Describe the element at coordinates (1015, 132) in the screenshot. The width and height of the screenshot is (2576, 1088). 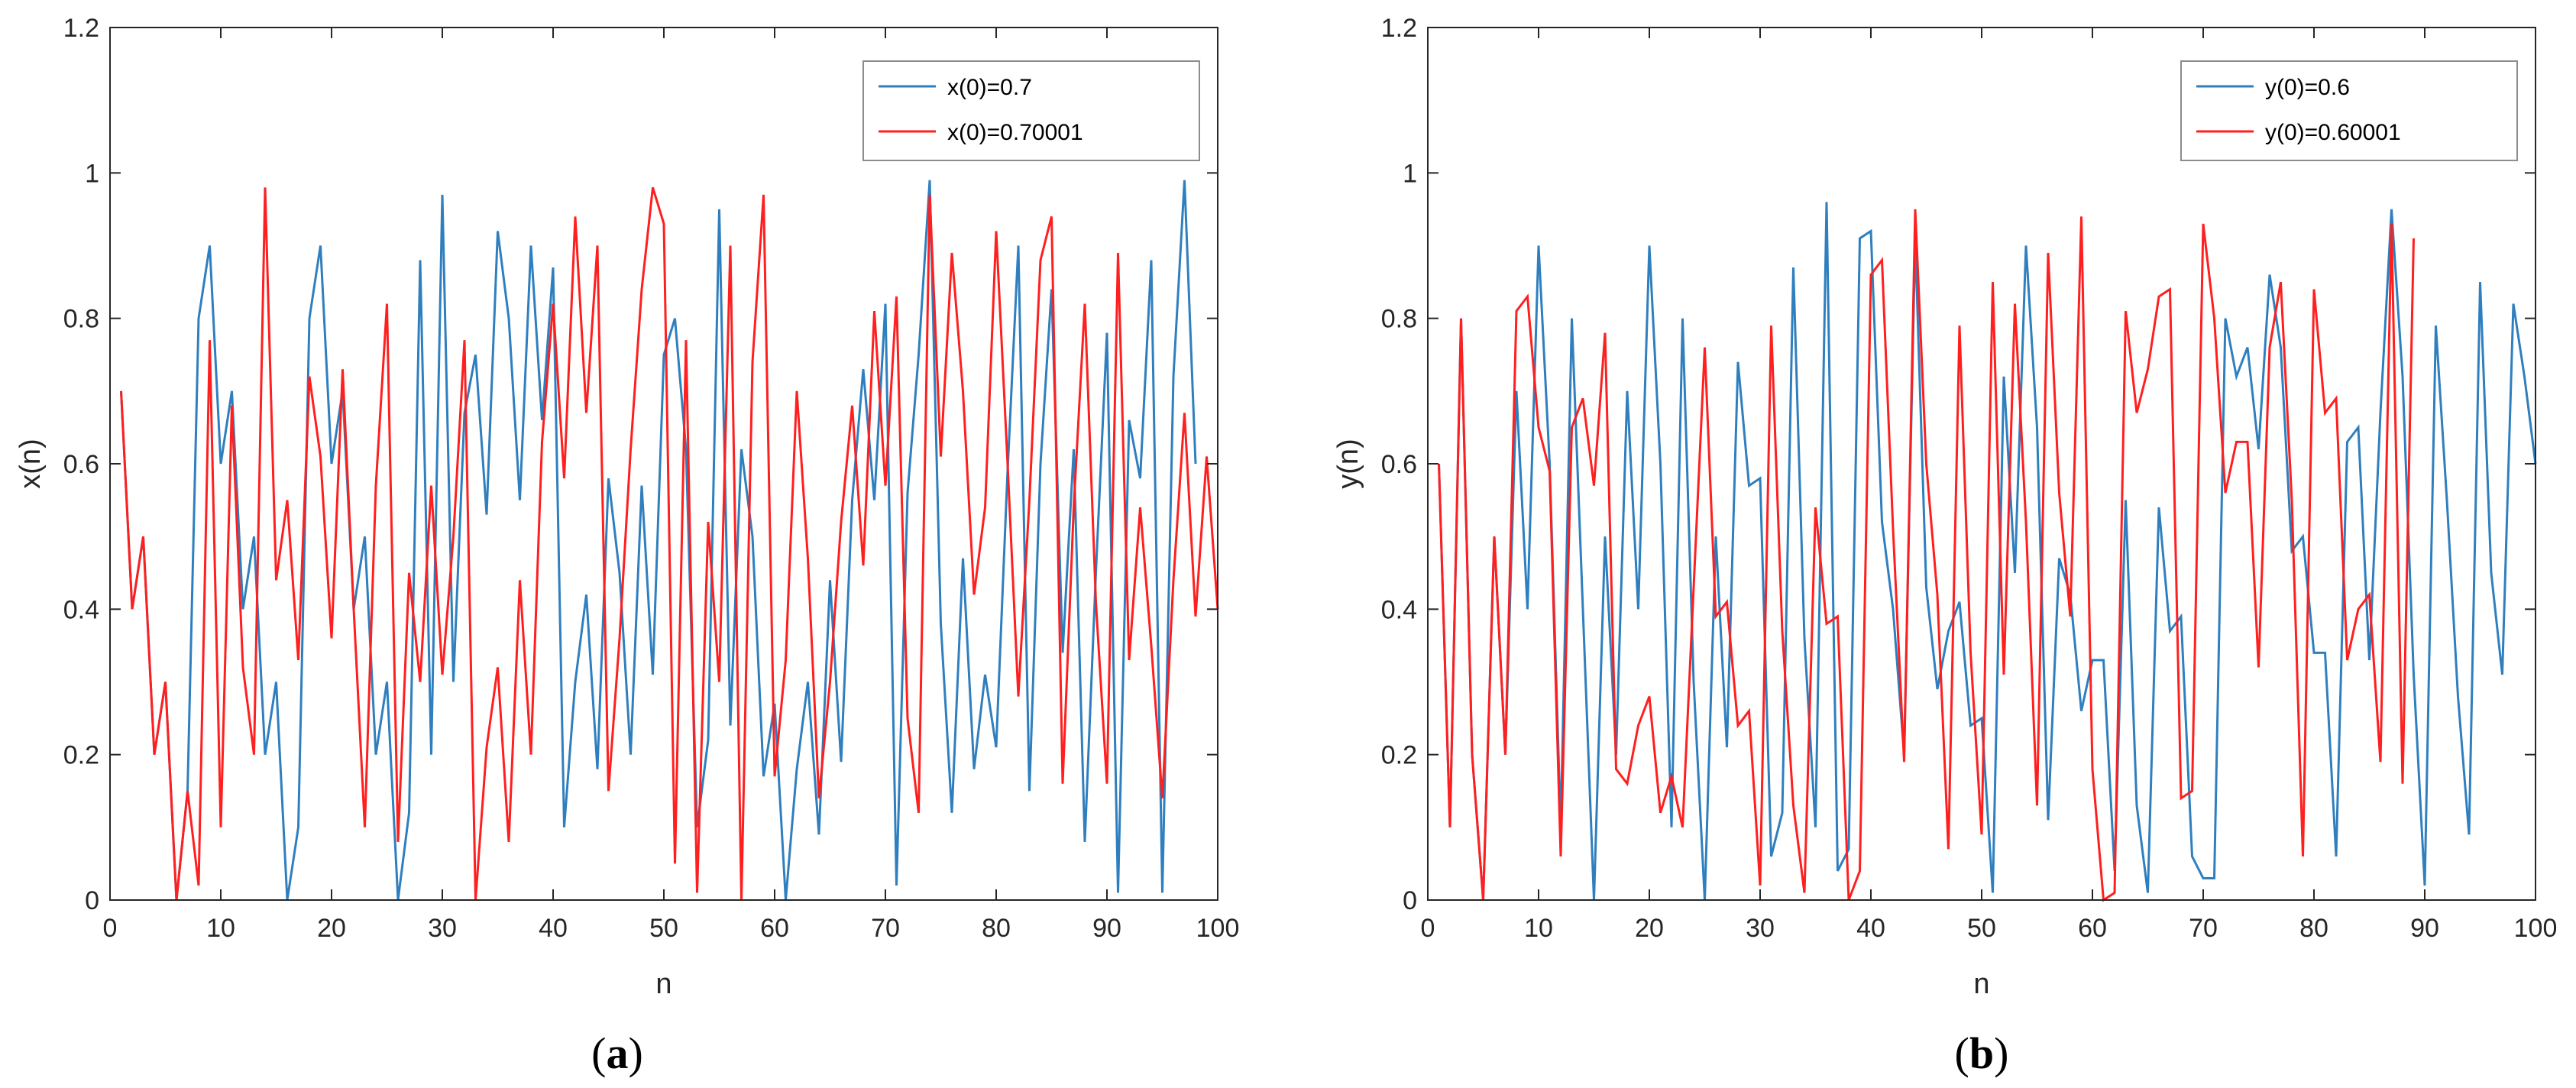
I see `legend-label-series-2: x(0)=0.70001` at that location.